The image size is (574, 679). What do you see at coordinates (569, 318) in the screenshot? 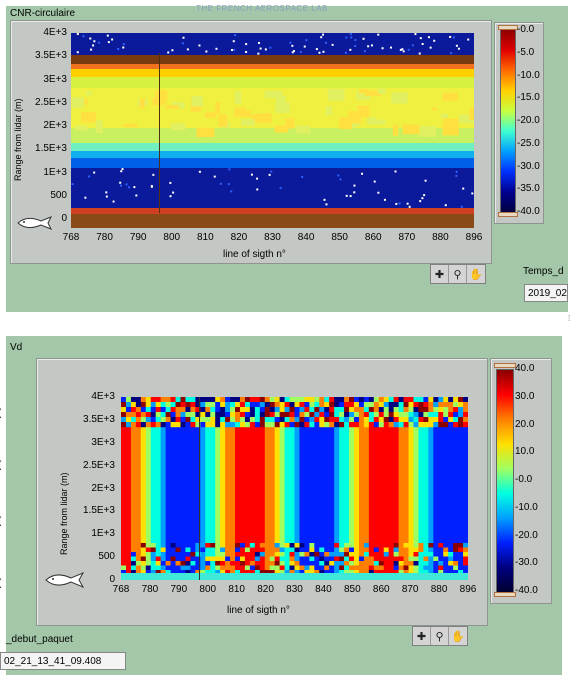
I see `scroll-up-icon: ⁞` at bounding box center [569, 318].